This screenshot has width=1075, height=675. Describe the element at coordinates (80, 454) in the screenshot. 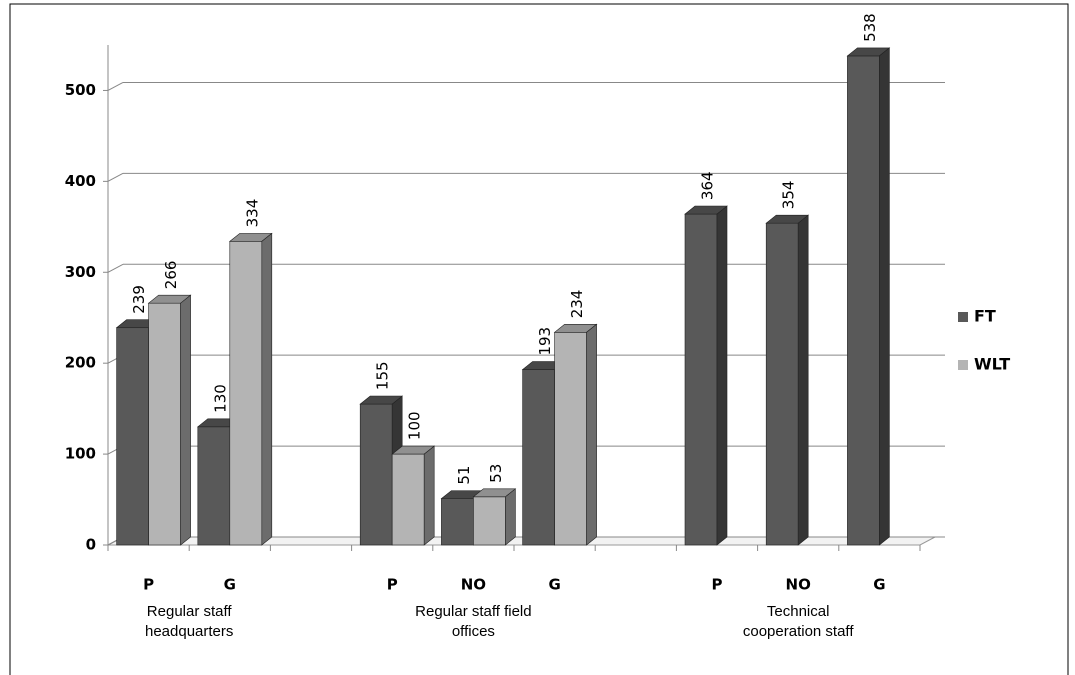

I see `y-tick-label: 100` at that location.